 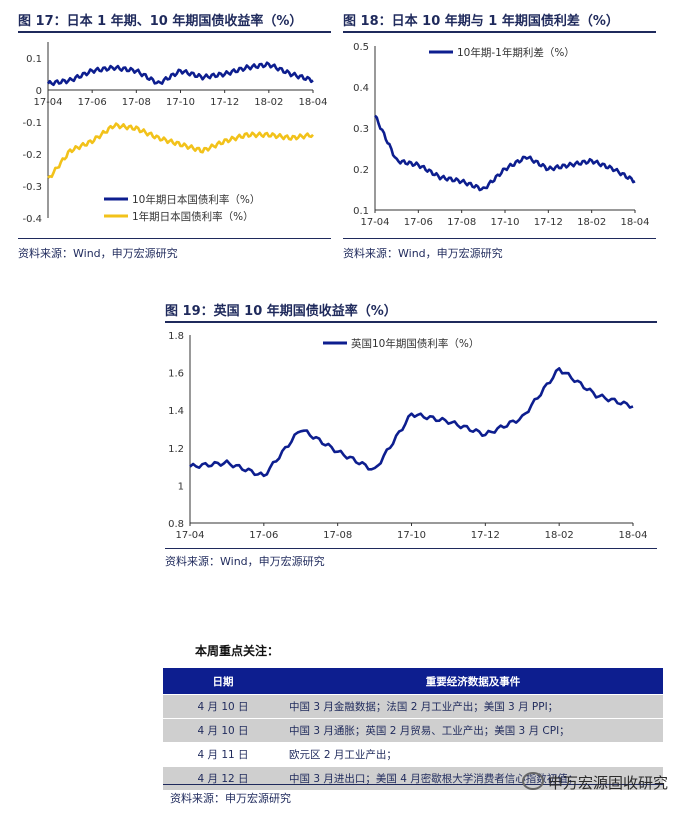 What do you see at coordinates (245, 561) in the screenshot?
I see `fig19-source: 资料来源：Wind，申万宏源研究` at bounding box center [245, 561].